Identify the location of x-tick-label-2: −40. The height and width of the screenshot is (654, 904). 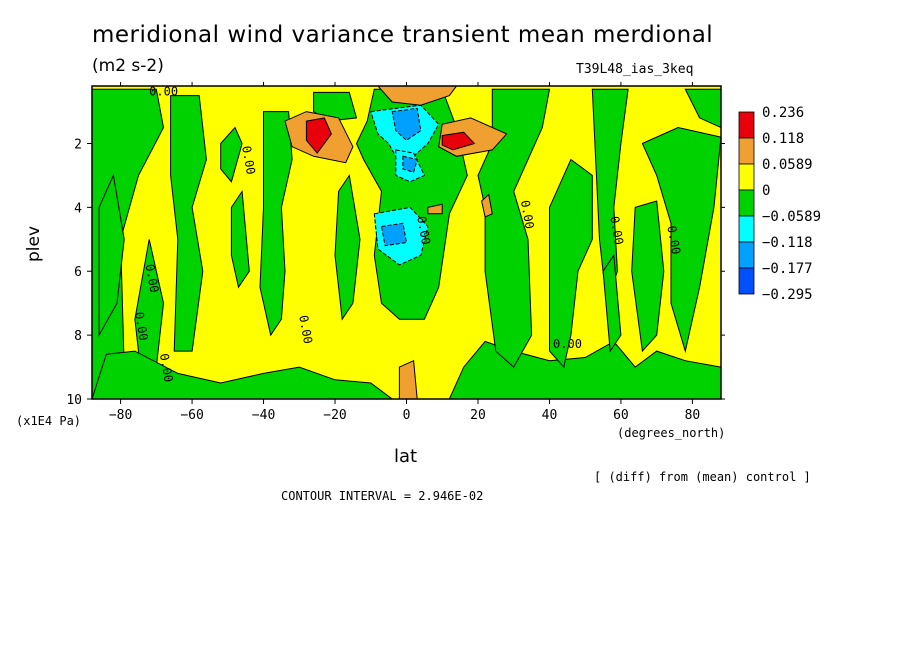
(263, 415).